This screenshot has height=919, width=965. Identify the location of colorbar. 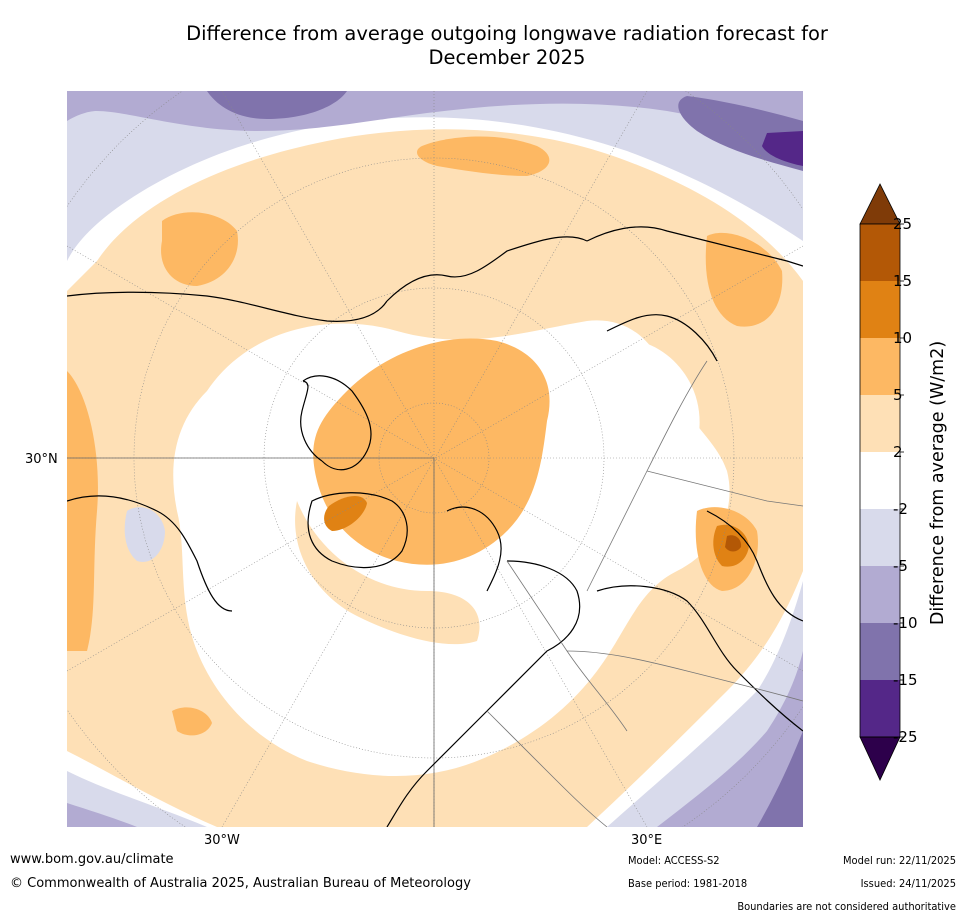
(890, 485).